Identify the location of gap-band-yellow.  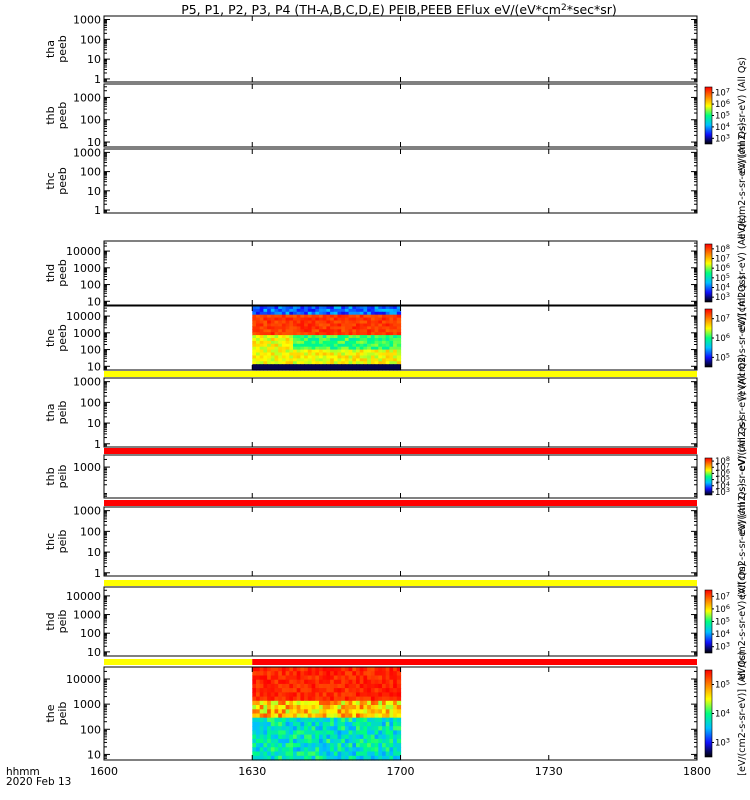
(178, 662).